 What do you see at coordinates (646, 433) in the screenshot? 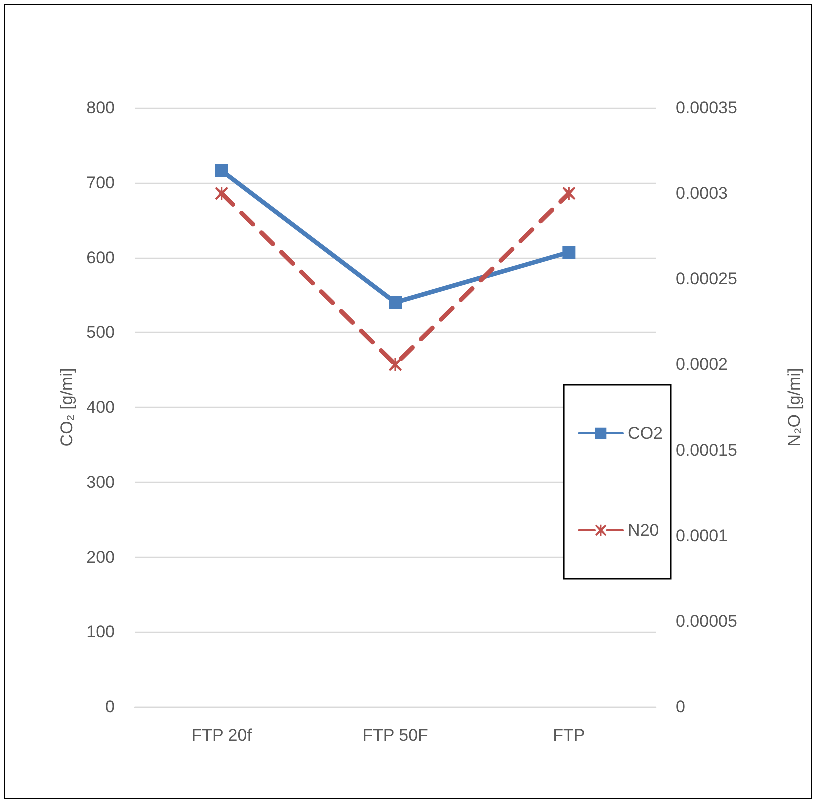
I see `legend-label: CO2` at bounding box center [646, 433].